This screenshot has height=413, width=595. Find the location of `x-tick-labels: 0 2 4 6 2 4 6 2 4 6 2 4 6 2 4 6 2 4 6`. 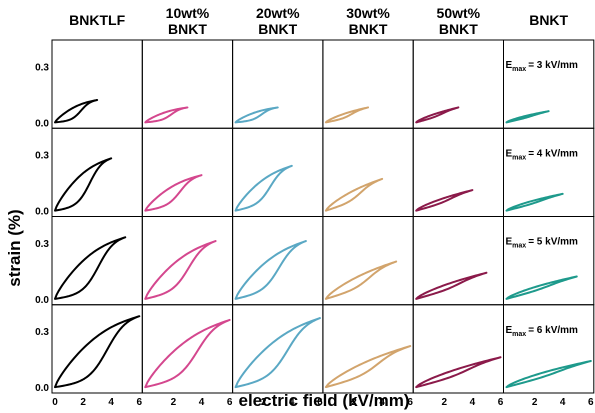

x-tick-labels: 0 2 4 6 2 4 6 2 4 6 2 4 6 2 4 6 2 4 6 is located at coordinates (323, 402).